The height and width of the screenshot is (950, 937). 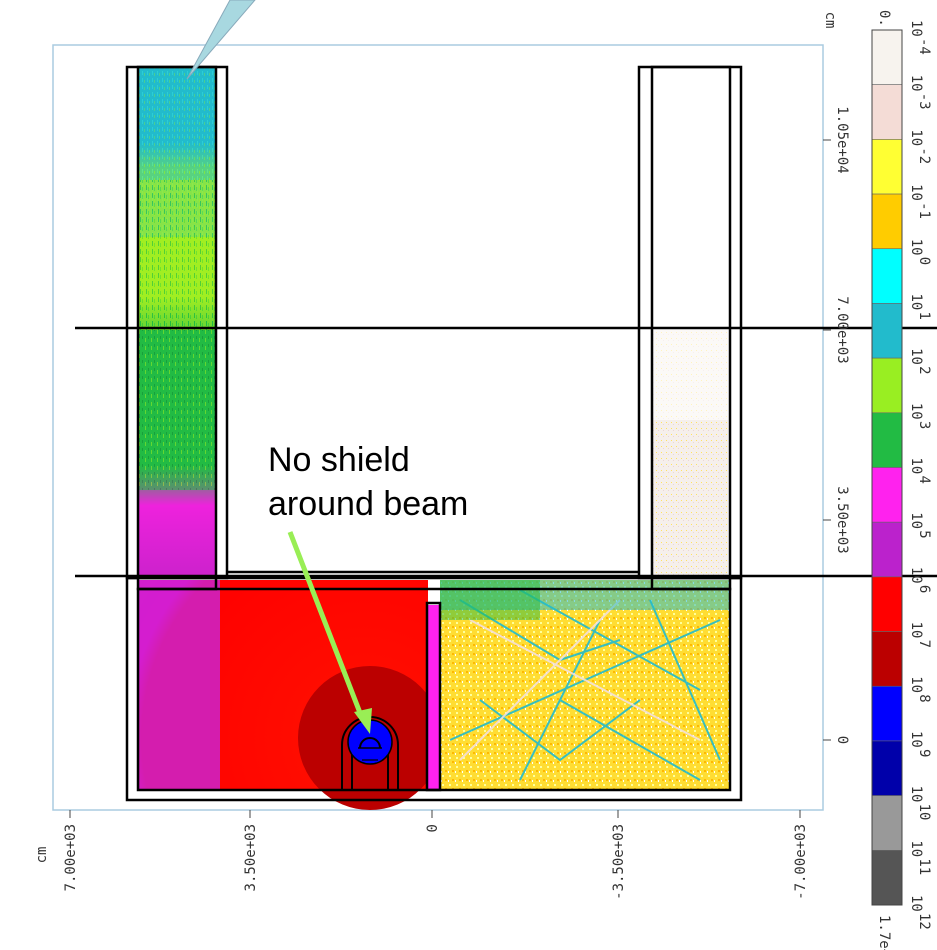 What do you see at coordinates (830, 20) in the screenshot?
I see `top-unit-label: cm` at bounding box center [830, 20].